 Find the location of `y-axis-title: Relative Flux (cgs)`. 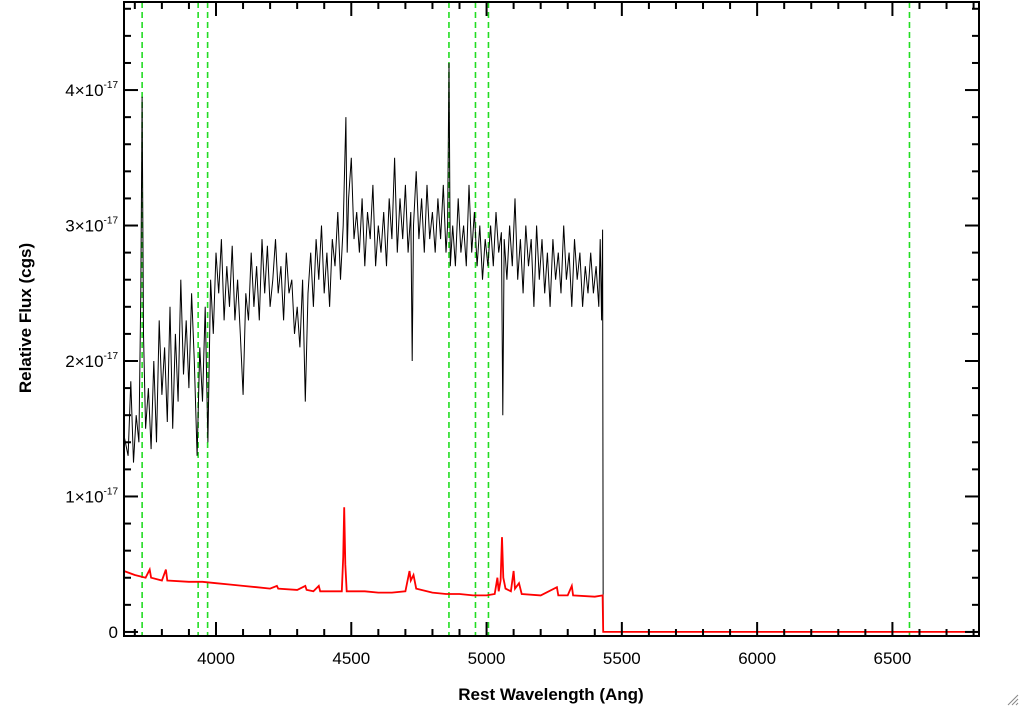

y-axis-title: Relative Flux (cgs) is located at coordinates (25, 318).